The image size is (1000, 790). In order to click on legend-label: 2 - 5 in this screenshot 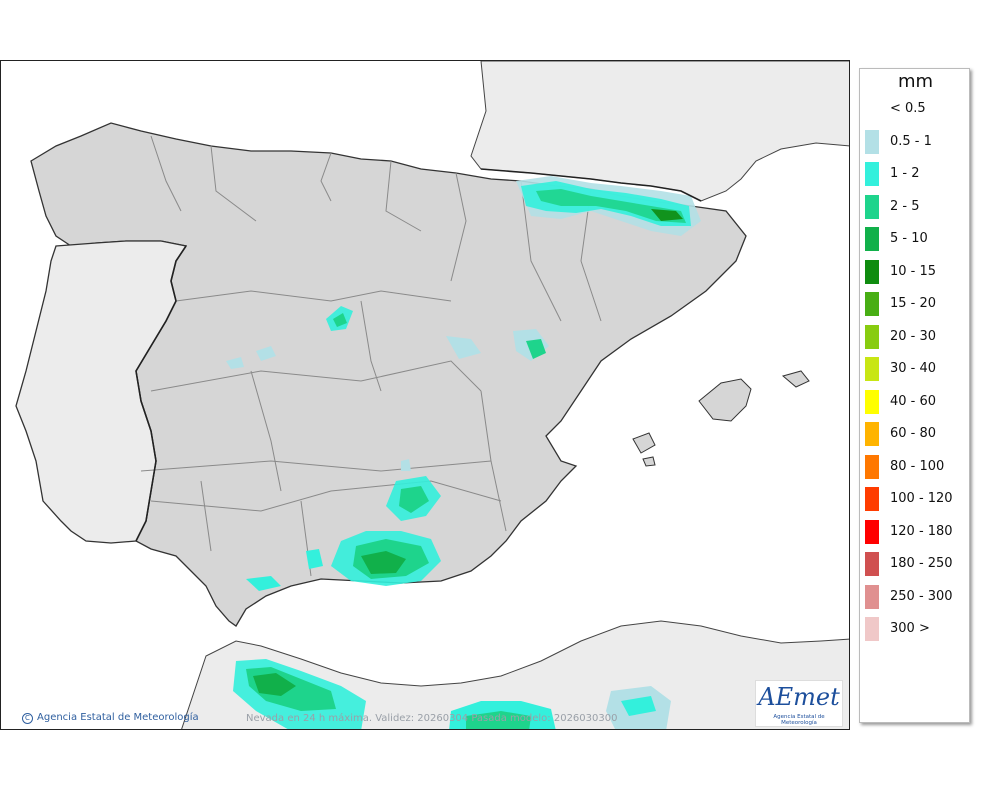, I will do `click(905, 206)`.